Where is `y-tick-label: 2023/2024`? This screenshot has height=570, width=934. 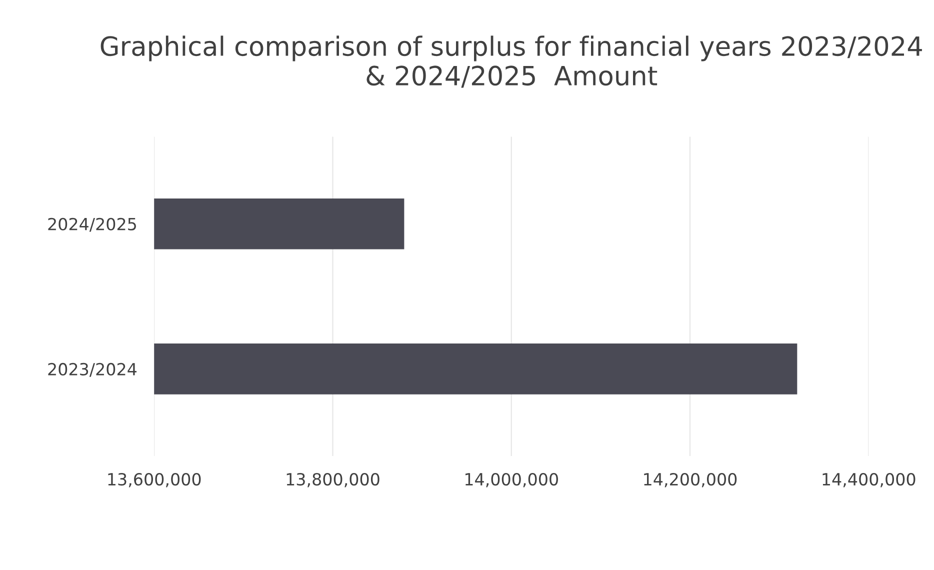 y-tick-label: 2023/2024 is located at coordinates (92, 369).